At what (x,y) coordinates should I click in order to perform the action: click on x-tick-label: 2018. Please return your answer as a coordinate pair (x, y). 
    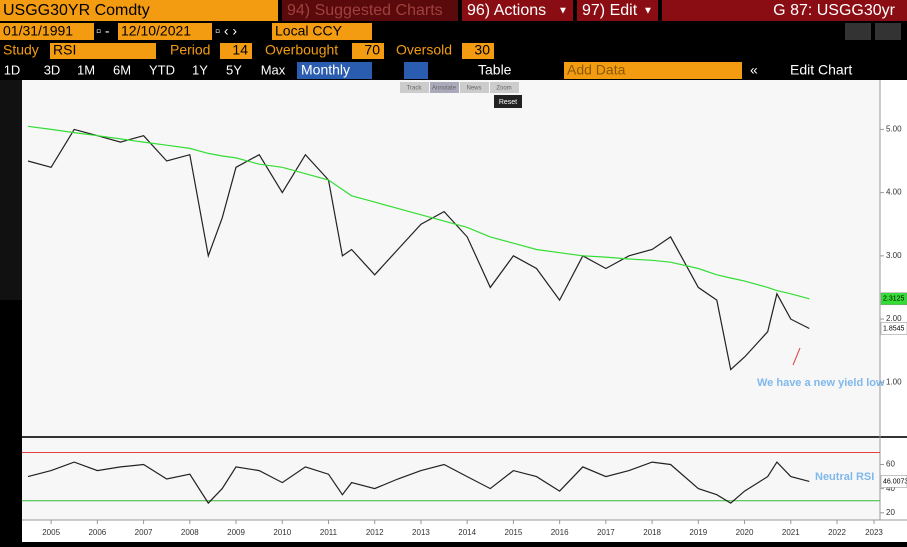
    Looking at the image, I should click on (652, 532).